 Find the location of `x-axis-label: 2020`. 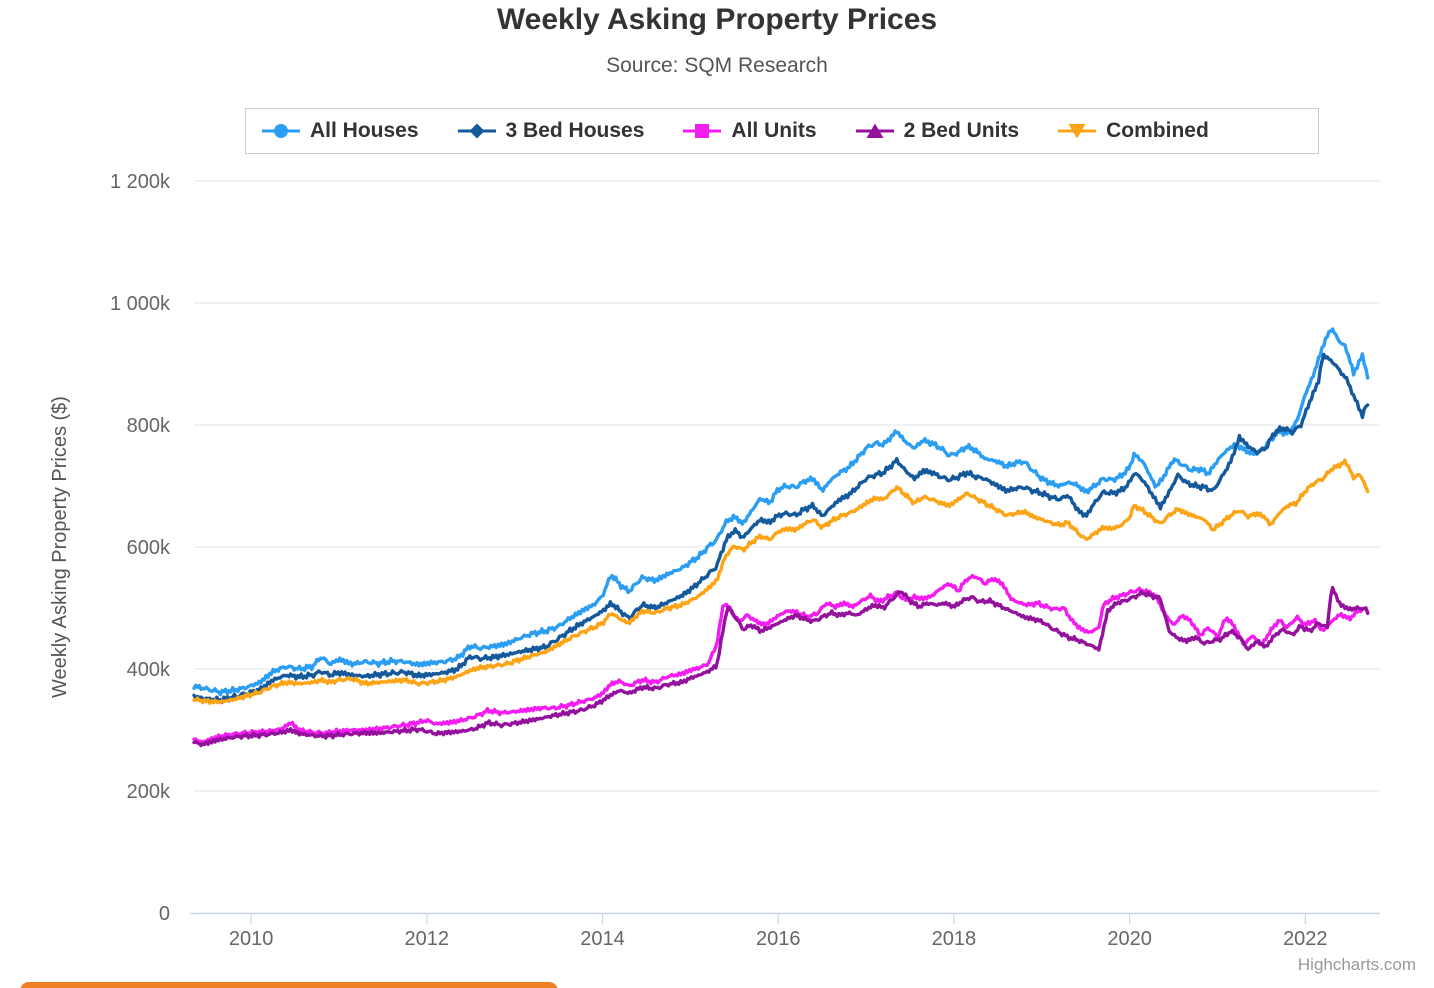

x-axis-label: 2020 is located at coordinates (1129, 939).